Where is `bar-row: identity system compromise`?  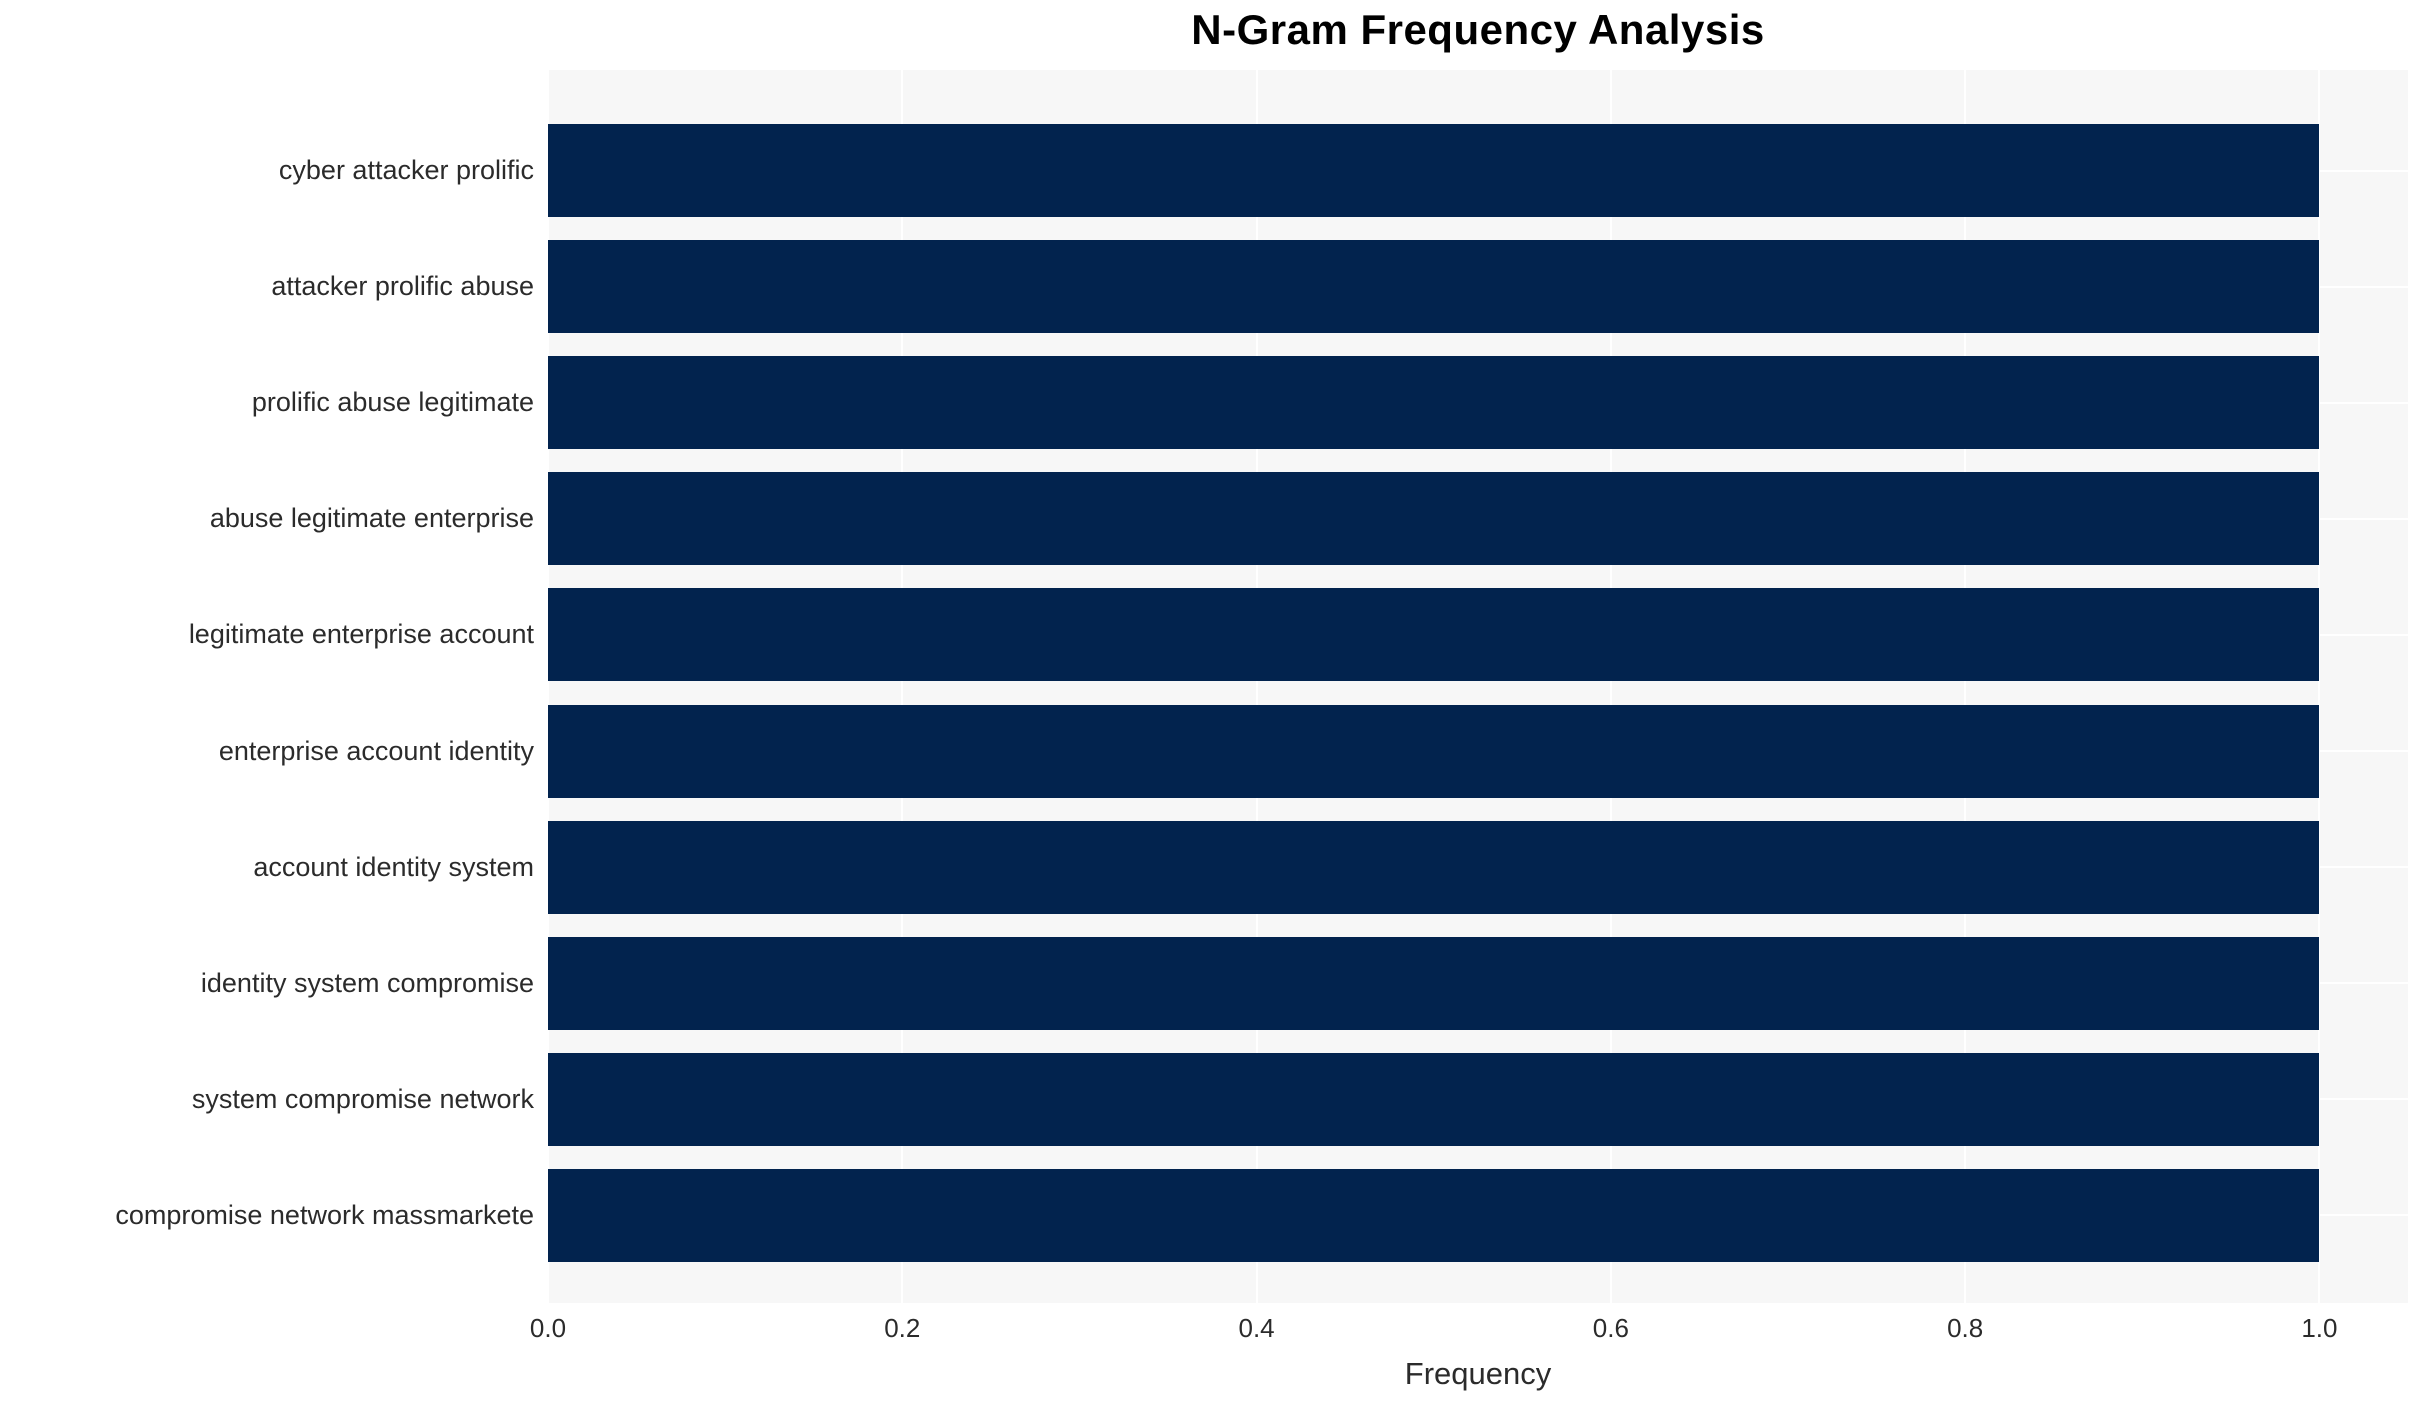
bar-row: identity system compromise is located at coordinates (1213, 983).